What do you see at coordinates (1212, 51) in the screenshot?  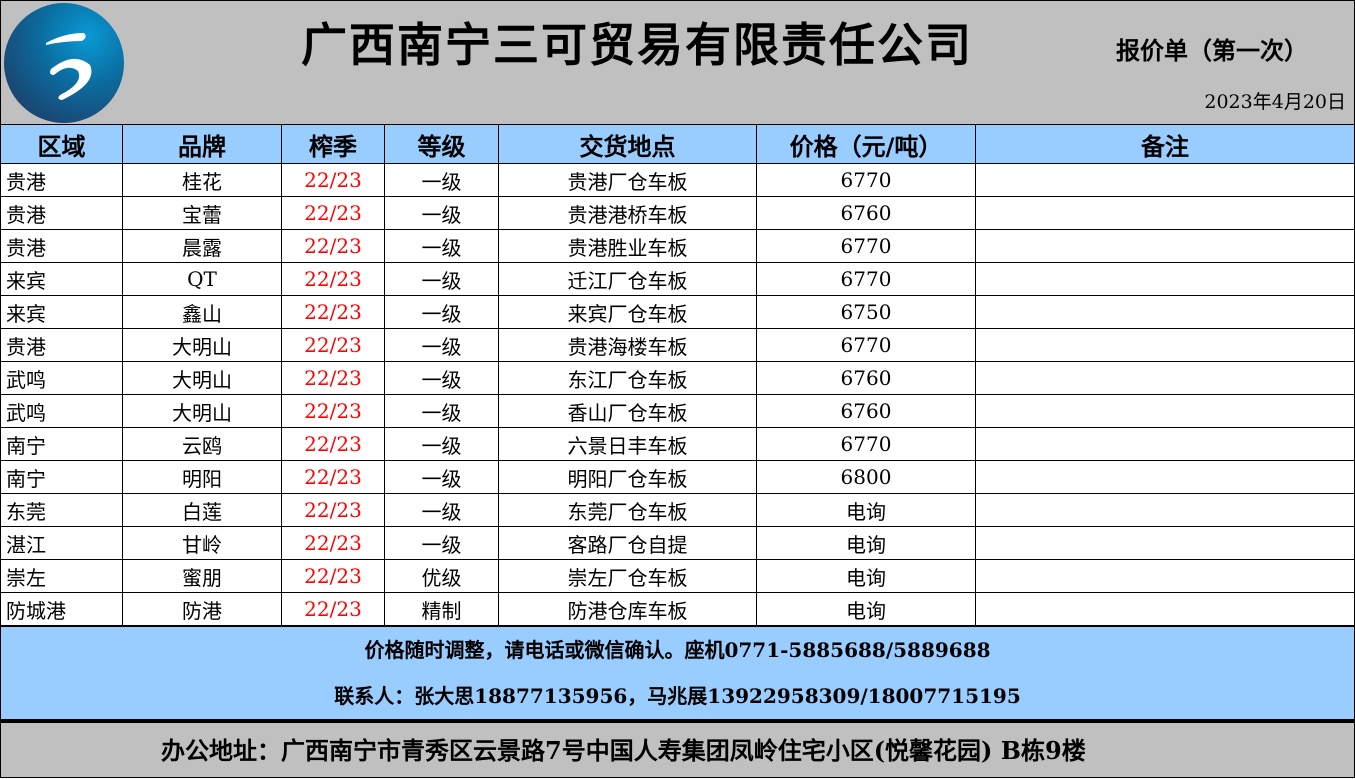 I see `quote-subtitle: 报价单（第一次）` at bounding box center [1212, 51].